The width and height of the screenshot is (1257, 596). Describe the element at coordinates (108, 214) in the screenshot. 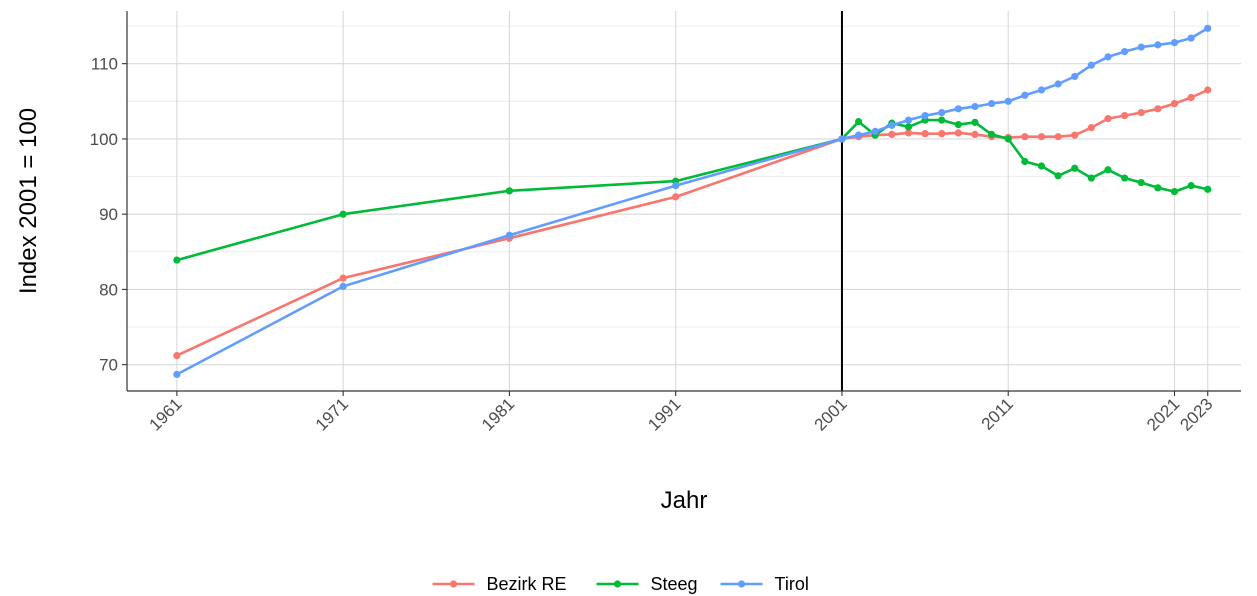

I see `y-tick-label: 90` at that location.